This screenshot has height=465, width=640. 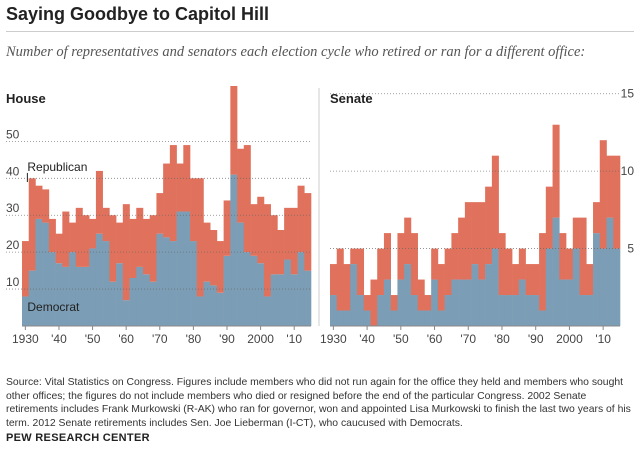 What do you see at coordinates (13, 171) in the screenshot?
I see `y-tick-label: 40` at bounding box center [13, 171].